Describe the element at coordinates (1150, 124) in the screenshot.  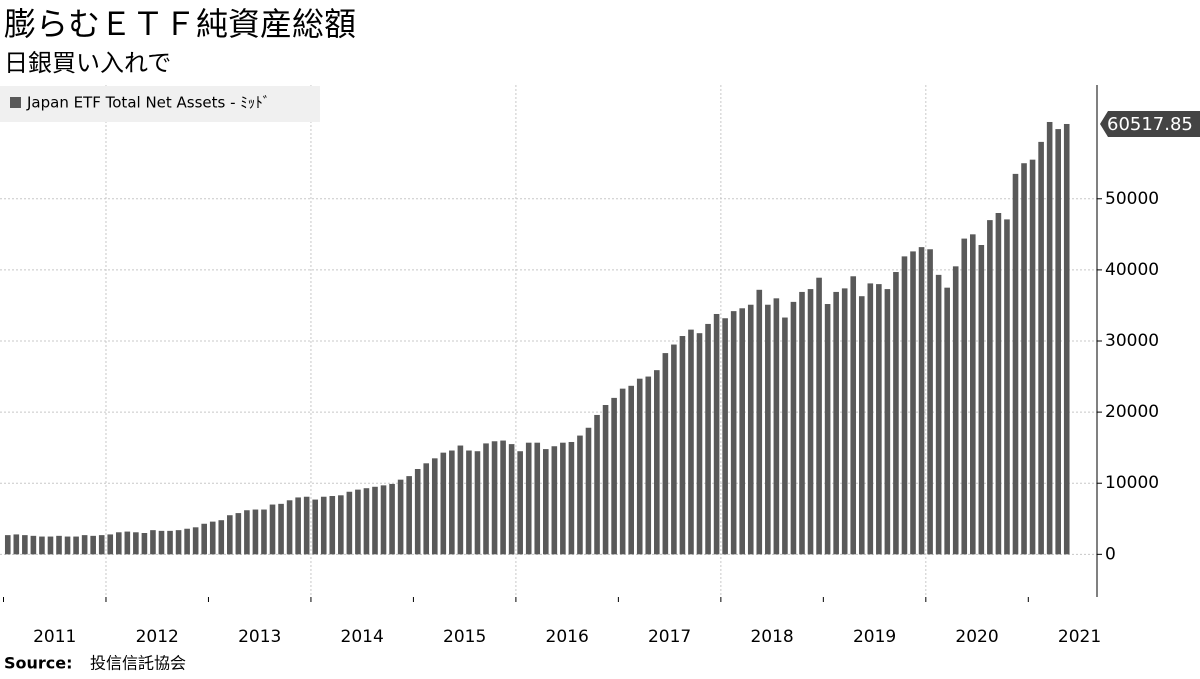
I see `last-value-label: 60517.85` at that location.